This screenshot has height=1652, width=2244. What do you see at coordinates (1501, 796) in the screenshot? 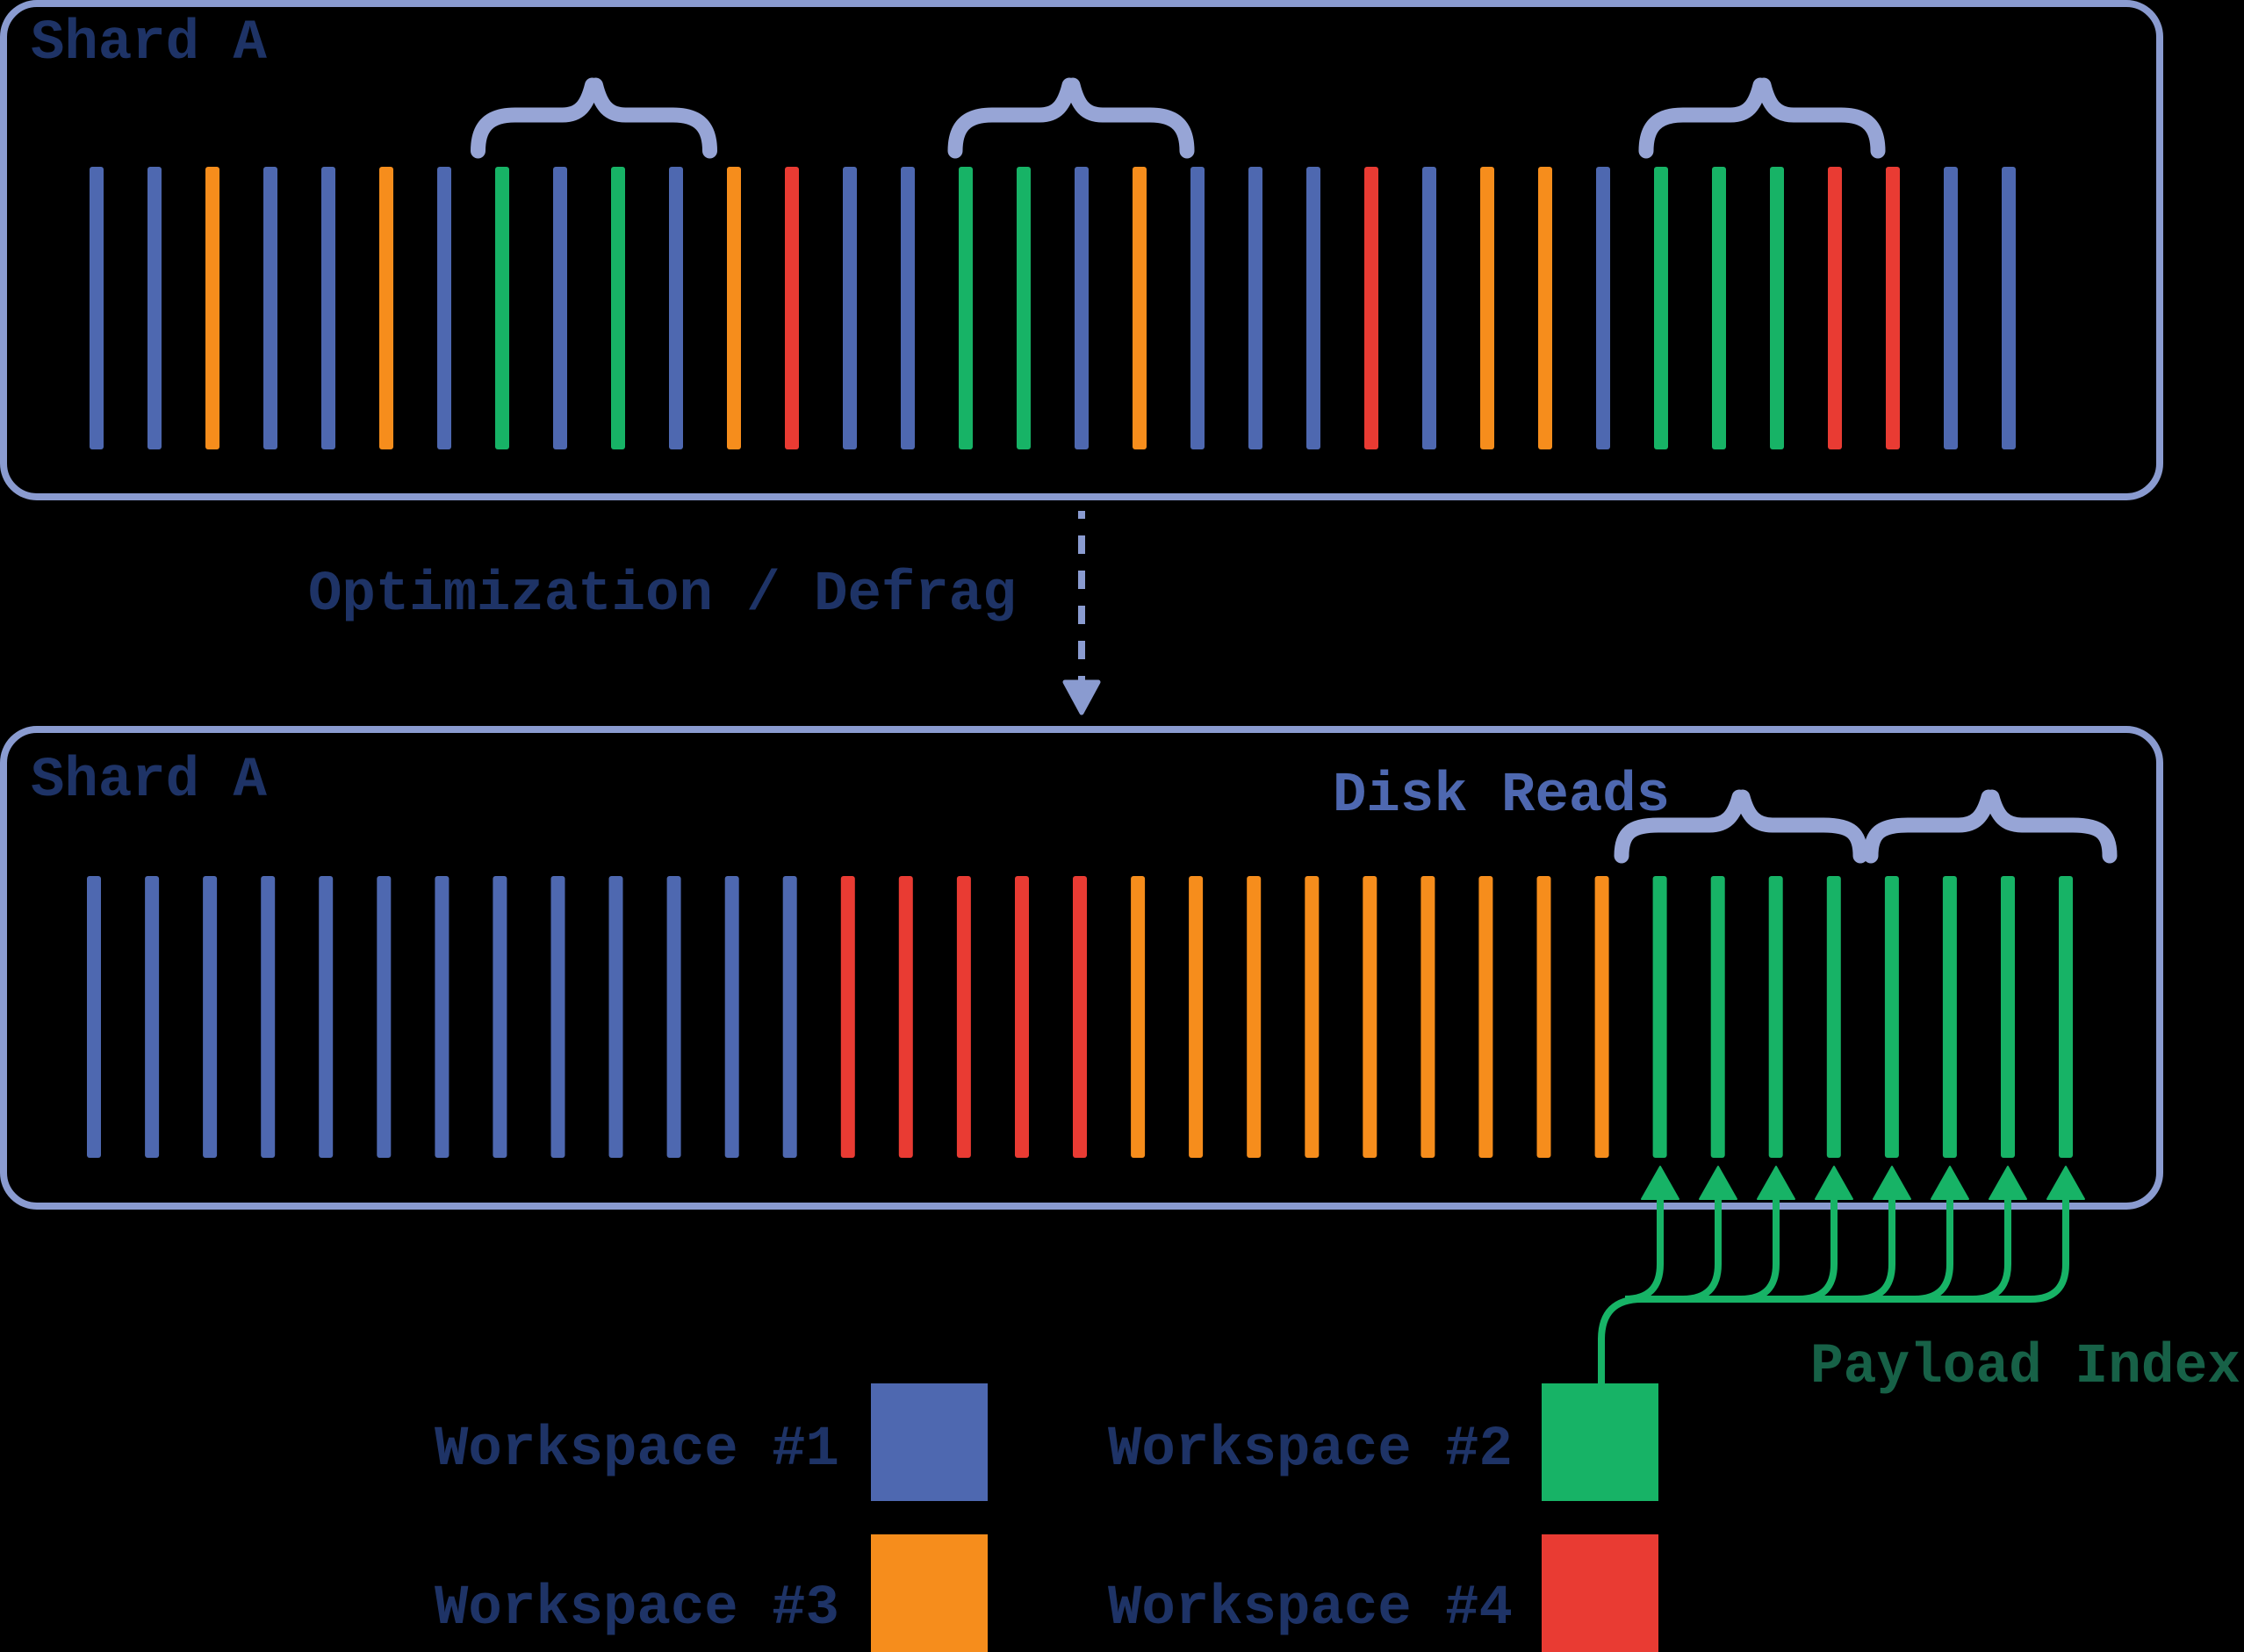
I see `svg-text: Disk Reads` at bounding box center [1501, 796].